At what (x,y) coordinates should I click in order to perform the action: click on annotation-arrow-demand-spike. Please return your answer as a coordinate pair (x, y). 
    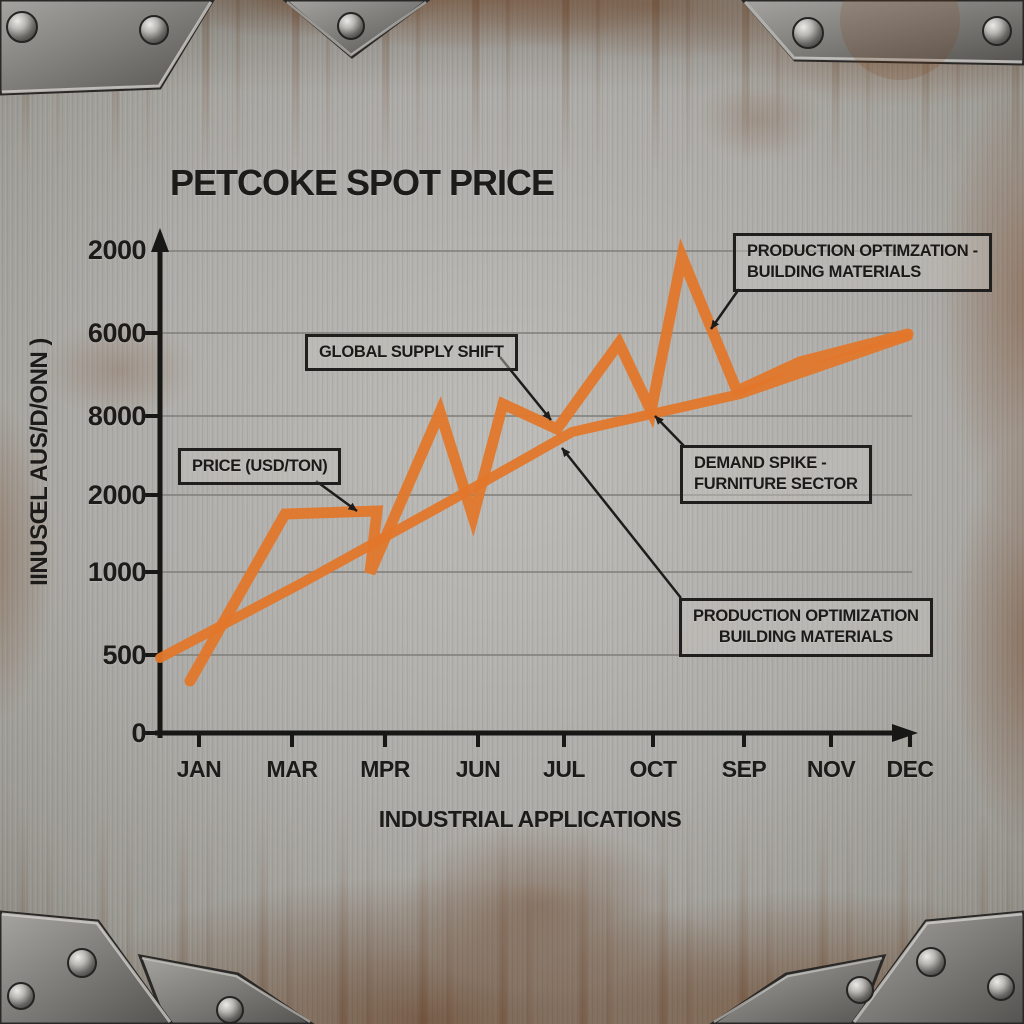
    Looking at the image, I should click on (669, 431).